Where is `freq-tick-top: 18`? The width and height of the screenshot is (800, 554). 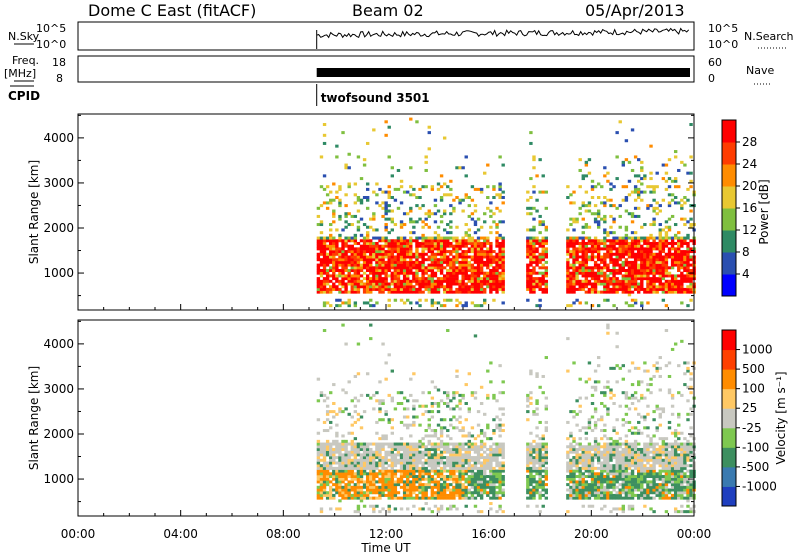
freq-tick-top: 18 is located at coordinates (59, 62).